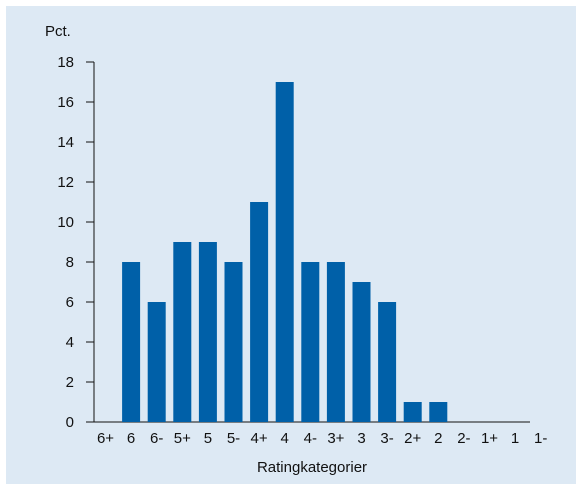 The height and width of the screenshot is (486, 579). Describe the element at coordinates (335, 342) in the screenshot. I see `bar-3+` at that location.